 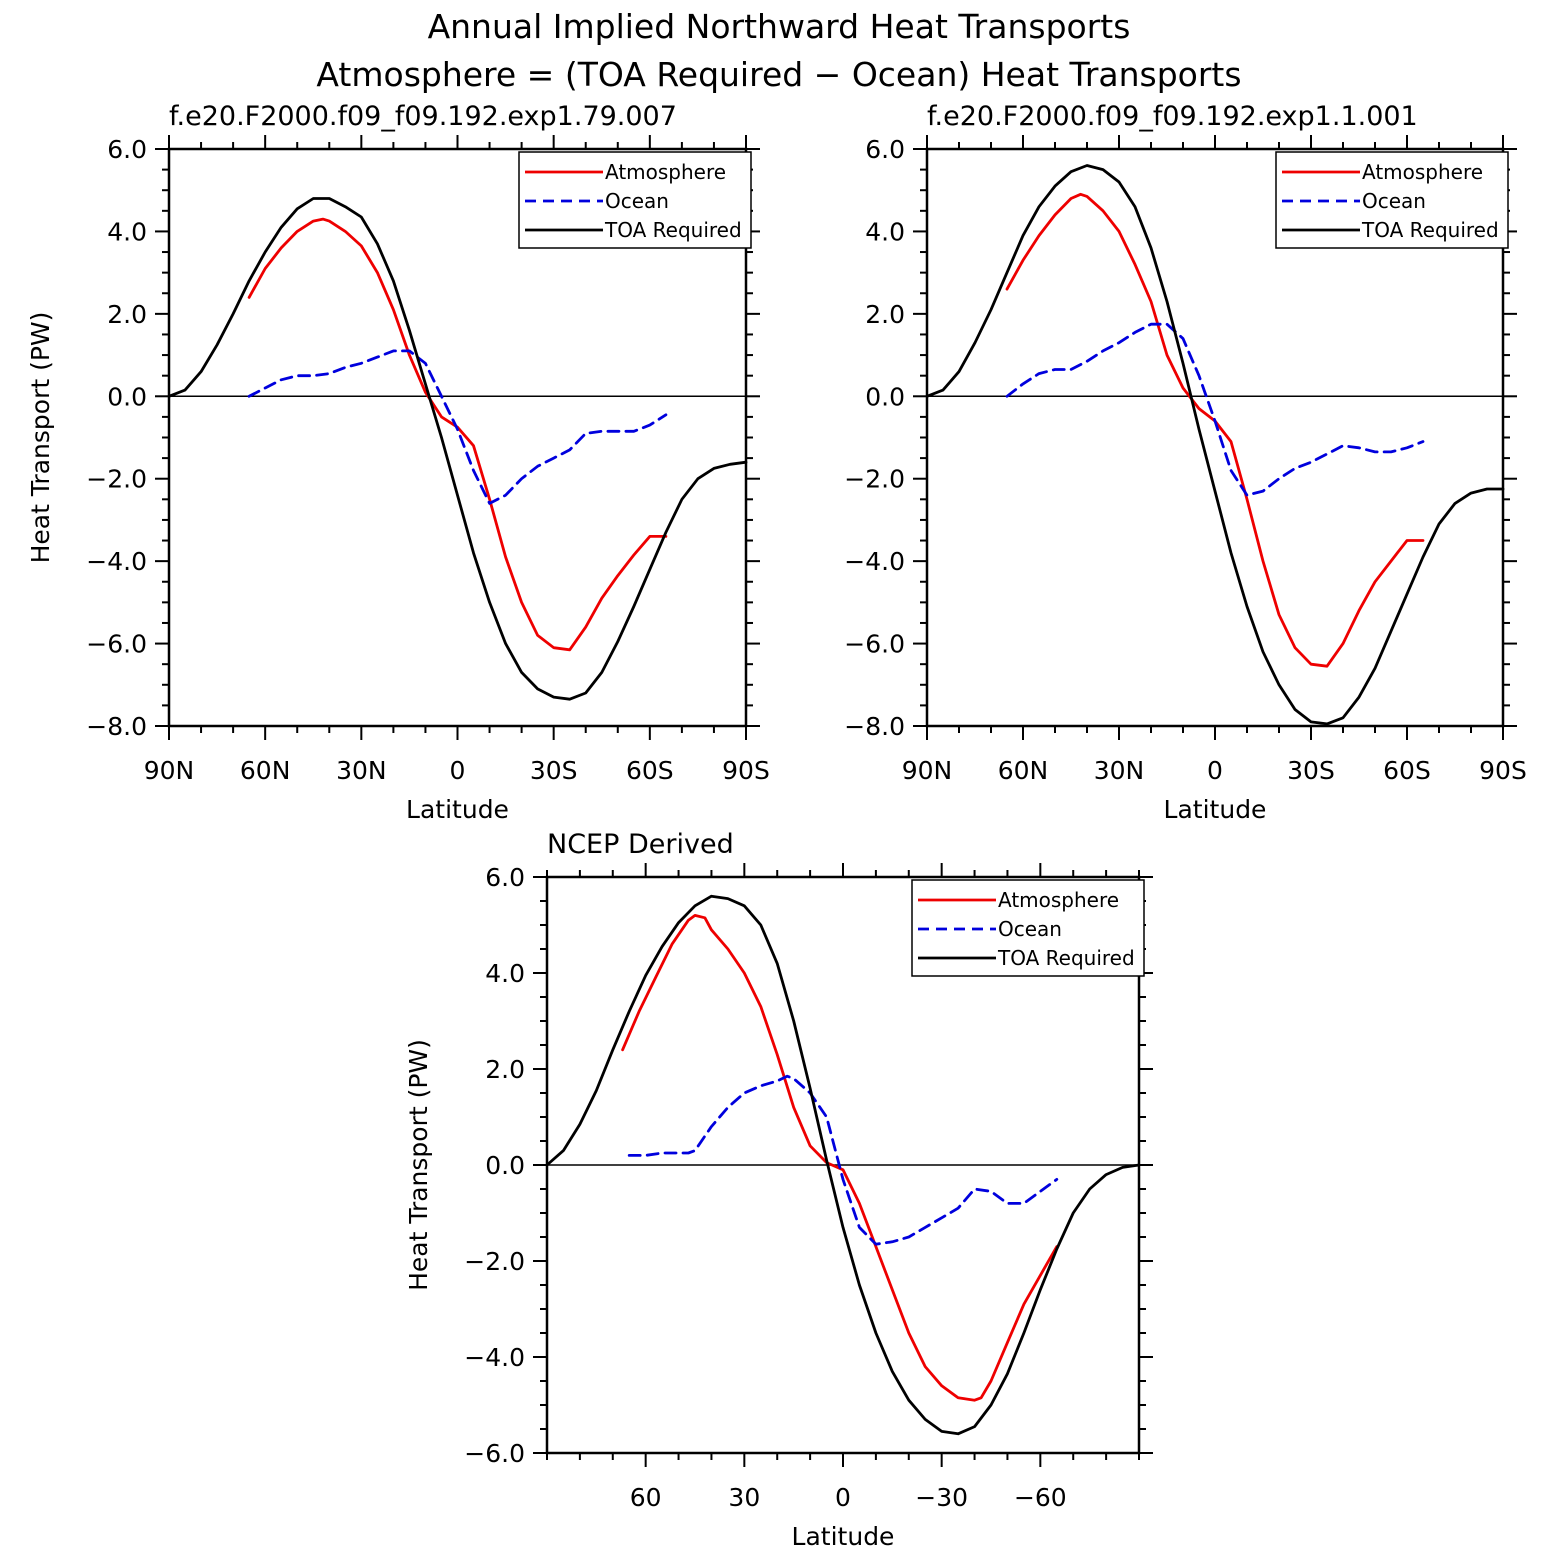 What do you see at coordinates (779, 26) in the screenshot?
I see `figure-title-line1: Annual Implied Northward Heat Transports` at bounding box center [779, 26].